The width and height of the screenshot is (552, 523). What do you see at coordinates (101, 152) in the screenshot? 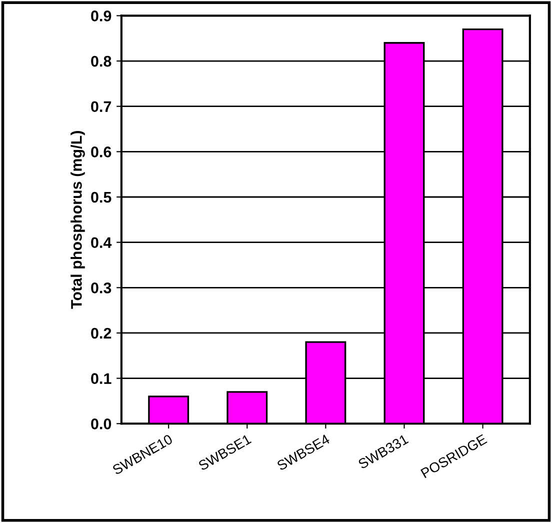
I see `y-tick-label: 0.6` at bounding box center [101, 152].